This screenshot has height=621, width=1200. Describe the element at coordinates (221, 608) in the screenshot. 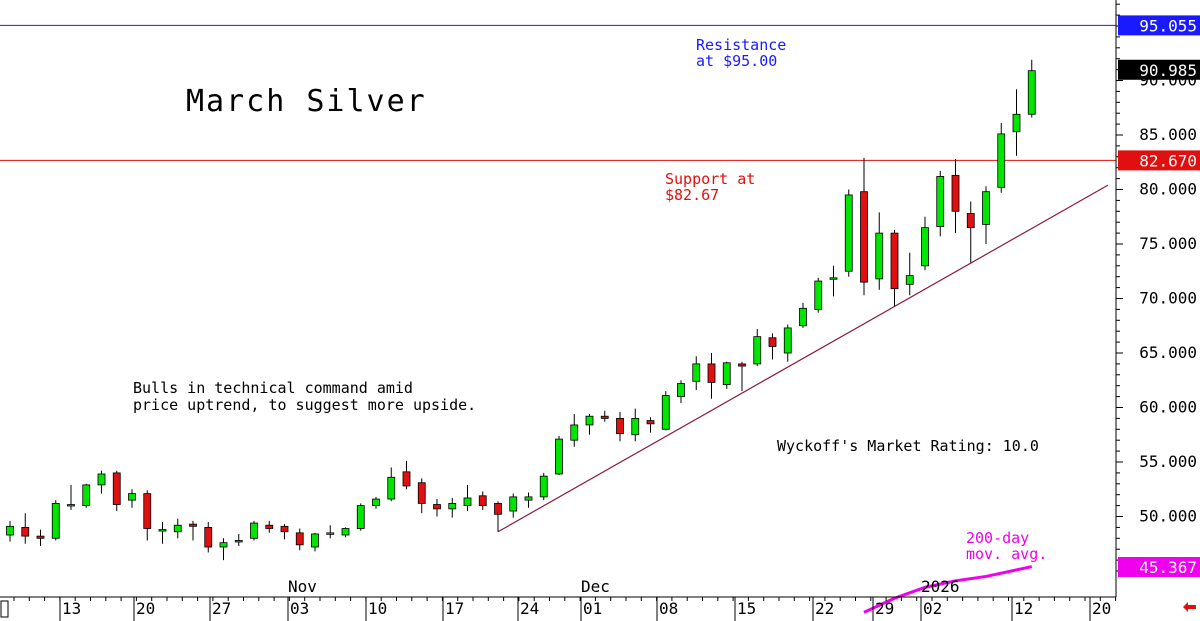

I see `x-day-label: 27` at that location.